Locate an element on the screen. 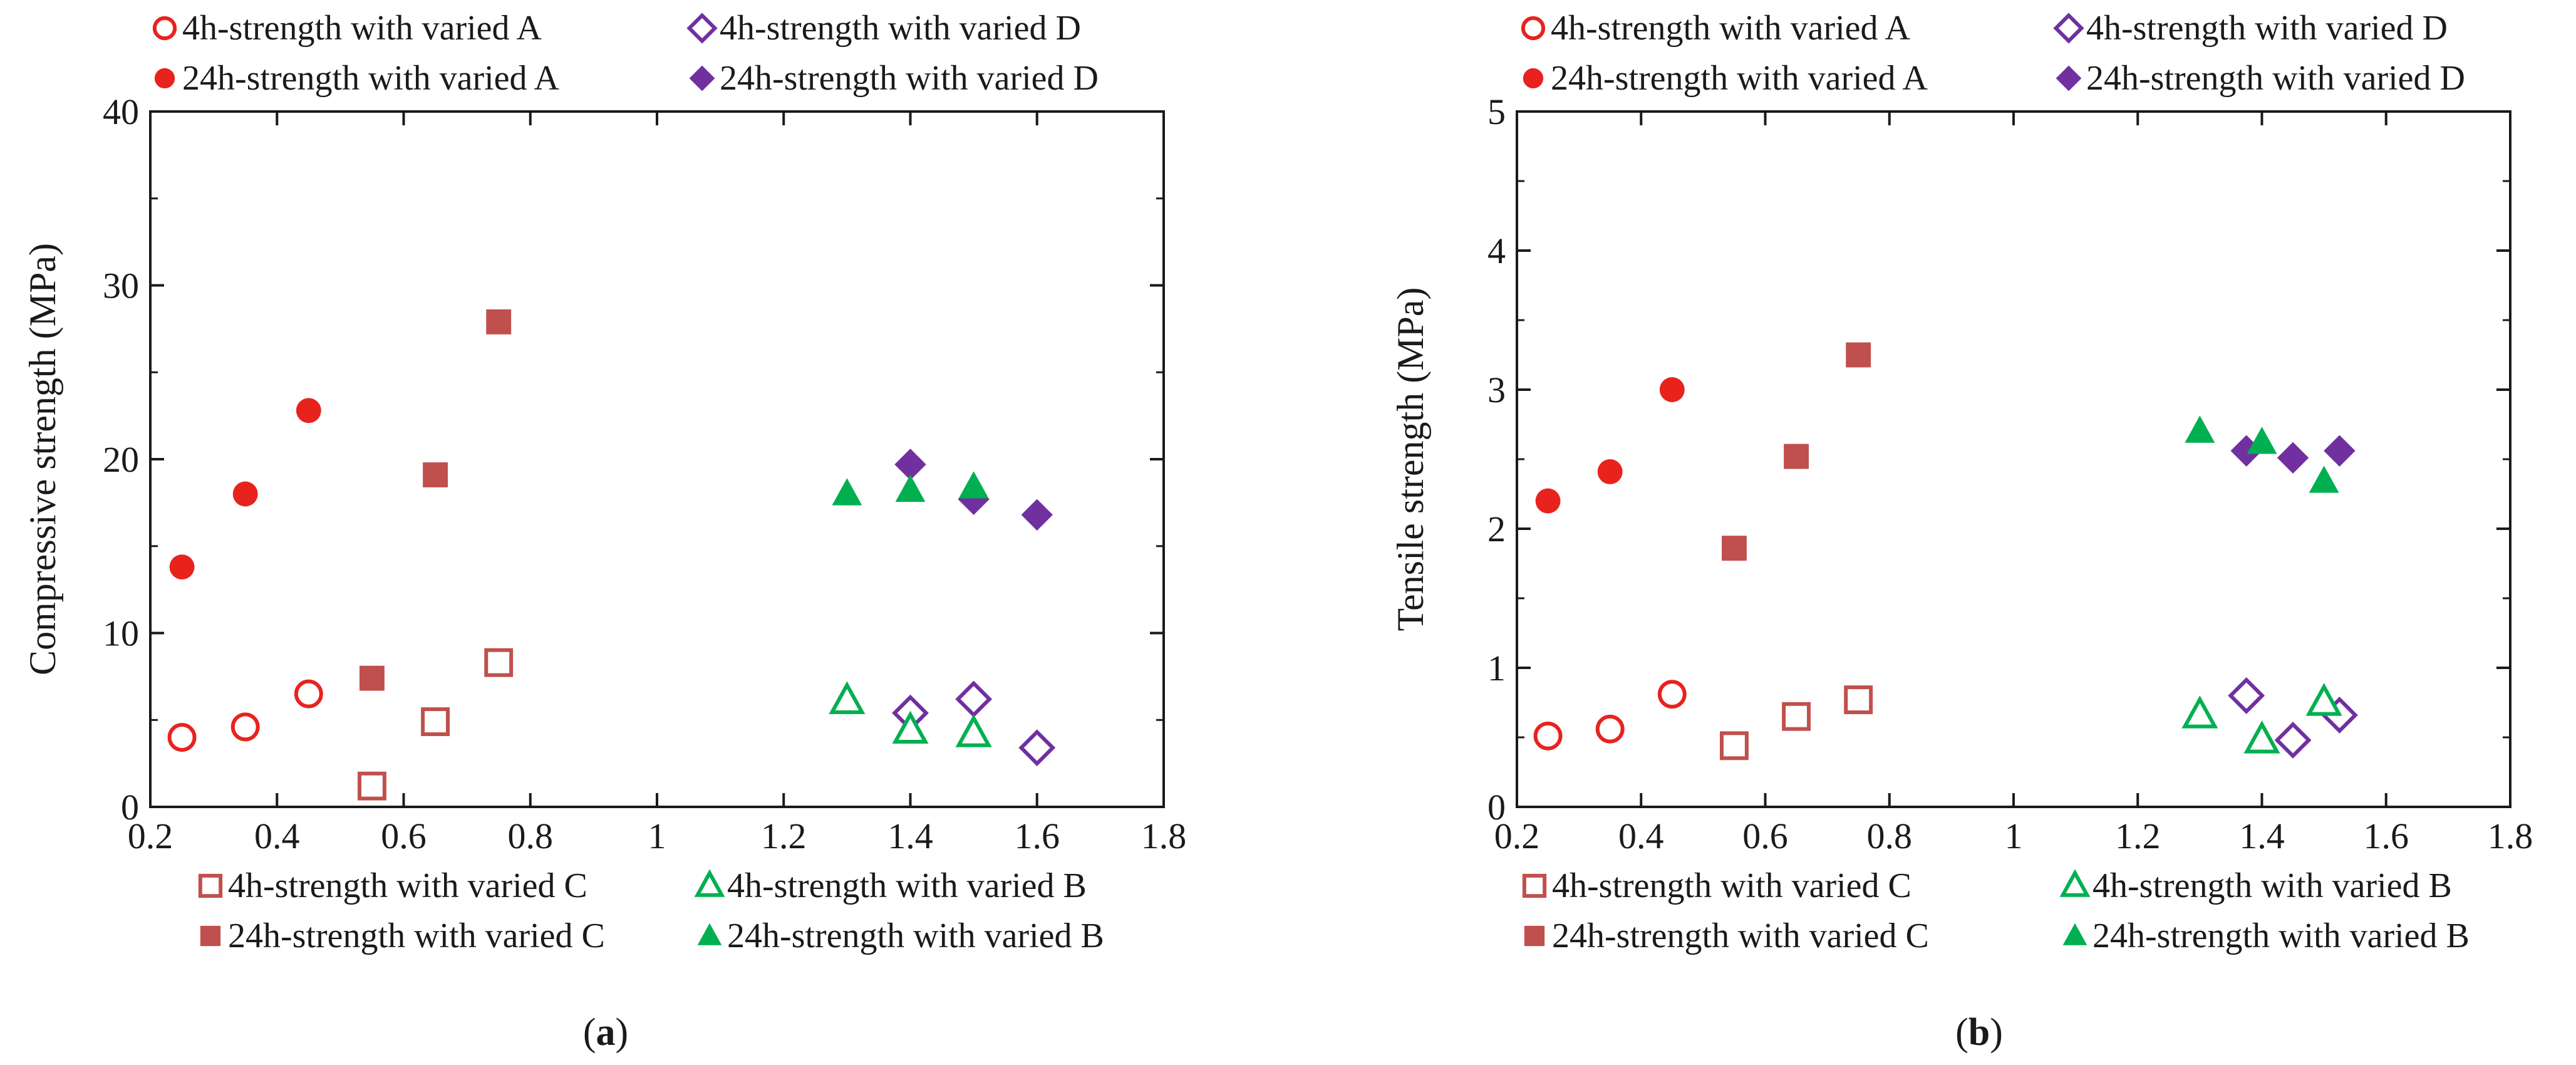  chart-a-x-tick-label: 0.6 is located at coordinates (404, 836).